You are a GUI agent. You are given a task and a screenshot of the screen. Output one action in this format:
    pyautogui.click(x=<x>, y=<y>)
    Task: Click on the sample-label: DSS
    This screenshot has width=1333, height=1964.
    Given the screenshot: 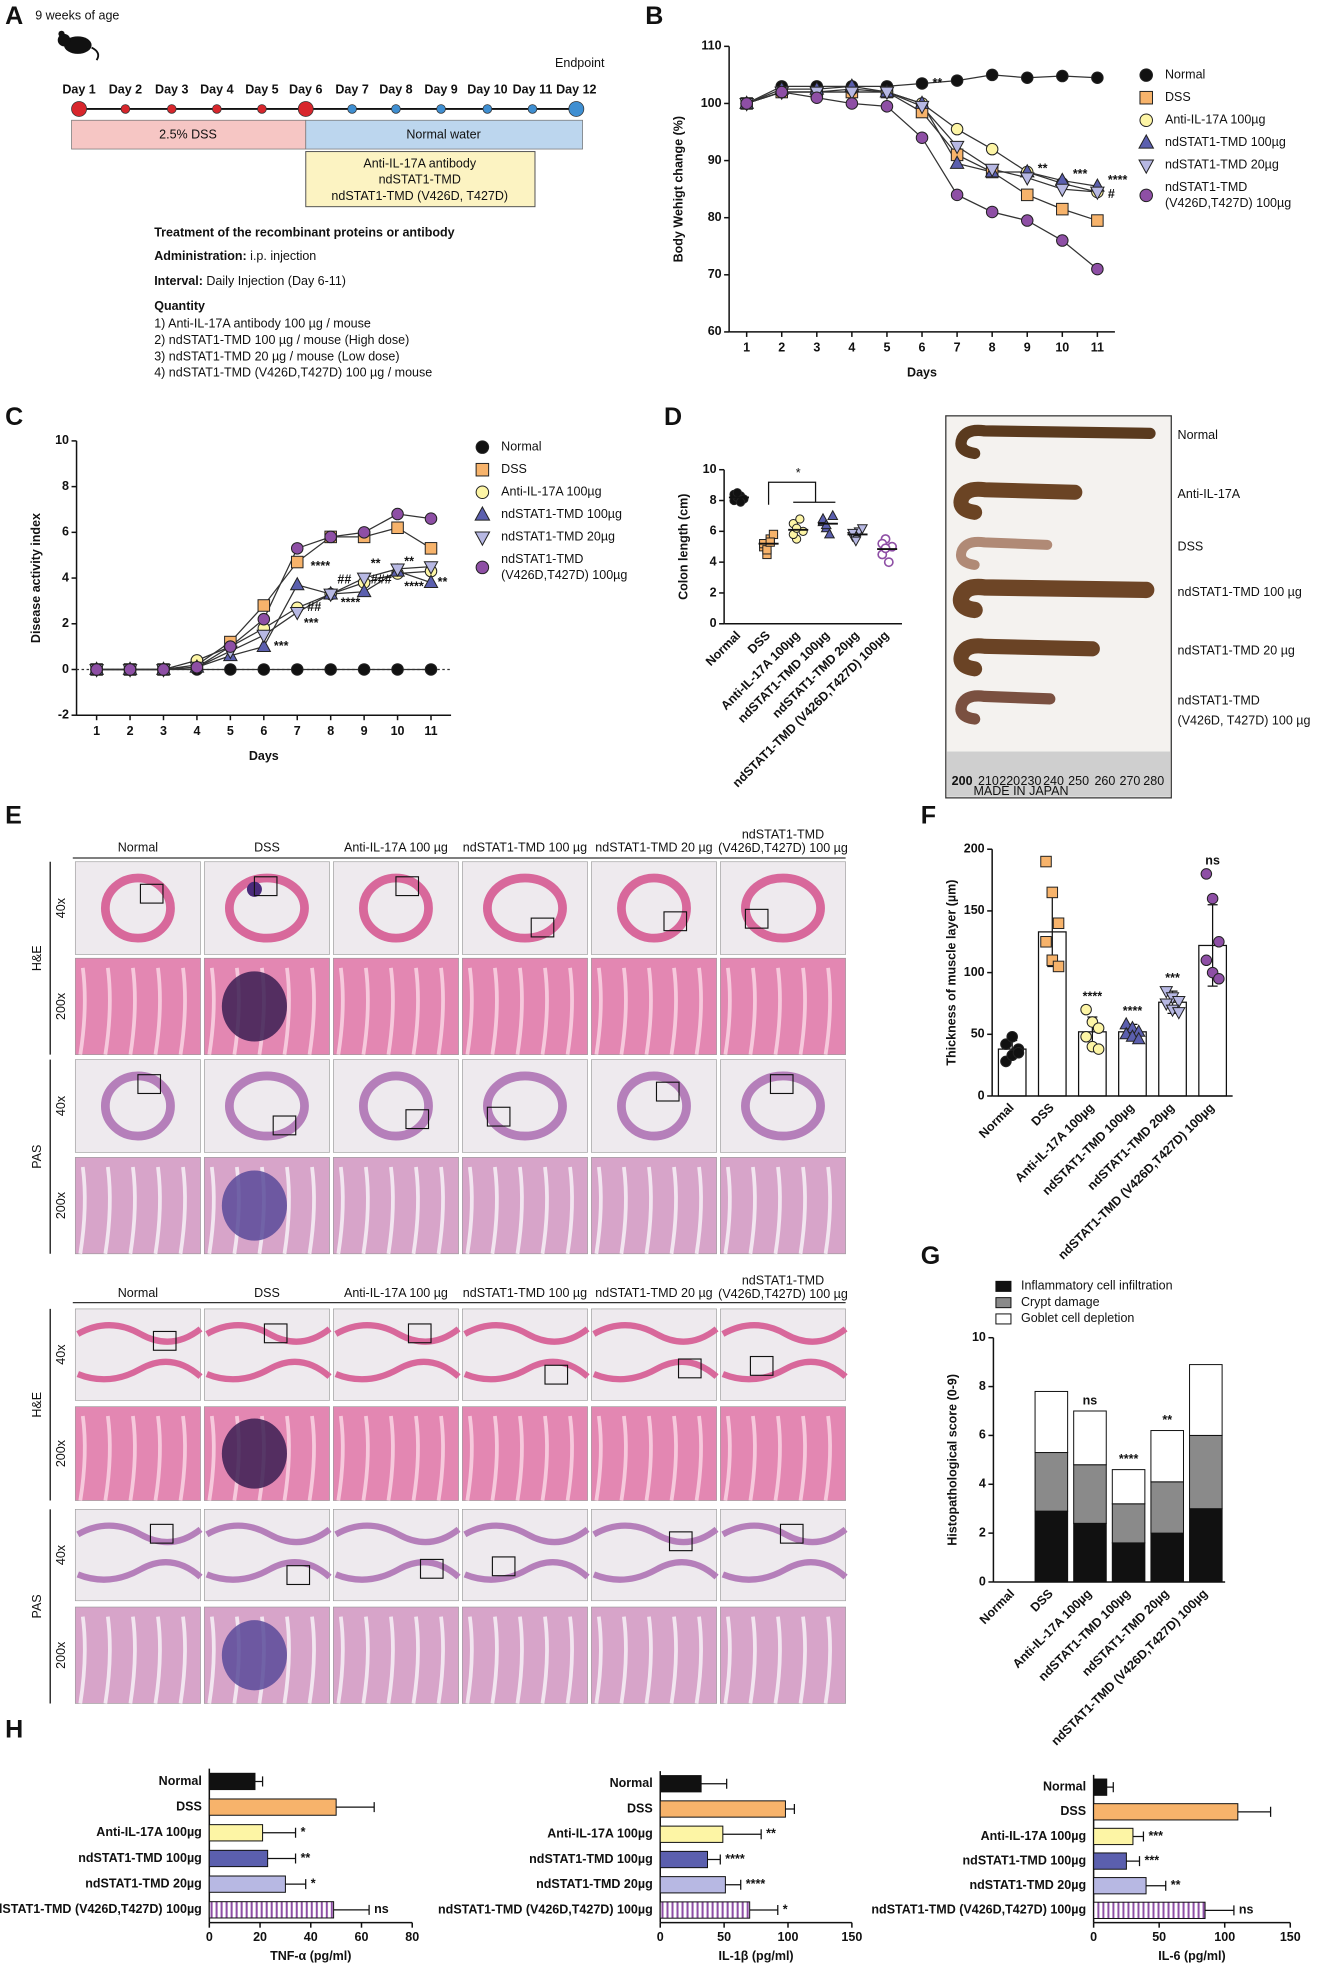 What is the action you would take?
    pyautogui.click(x=1191, y=547)
    